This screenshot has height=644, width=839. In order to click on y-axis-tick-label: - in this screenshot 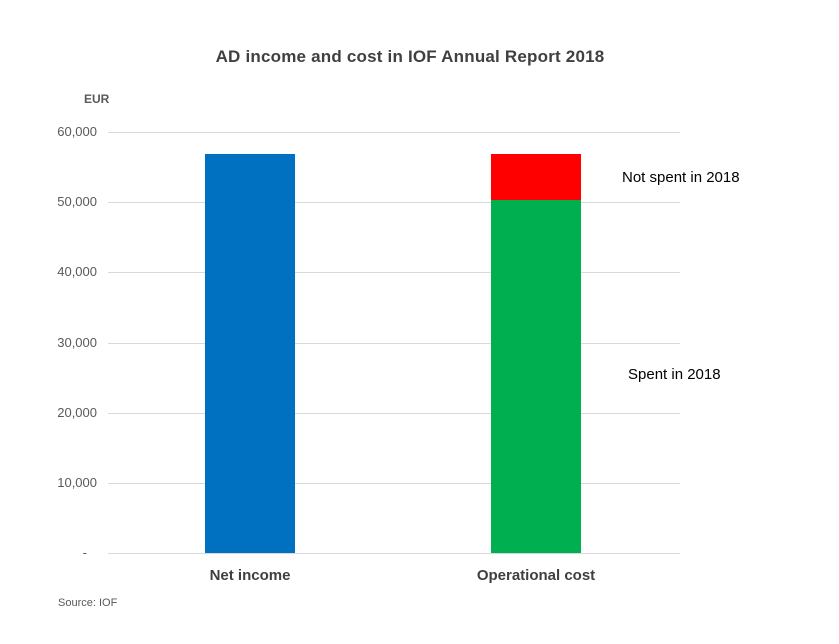, I will do `click(84, 552)`.